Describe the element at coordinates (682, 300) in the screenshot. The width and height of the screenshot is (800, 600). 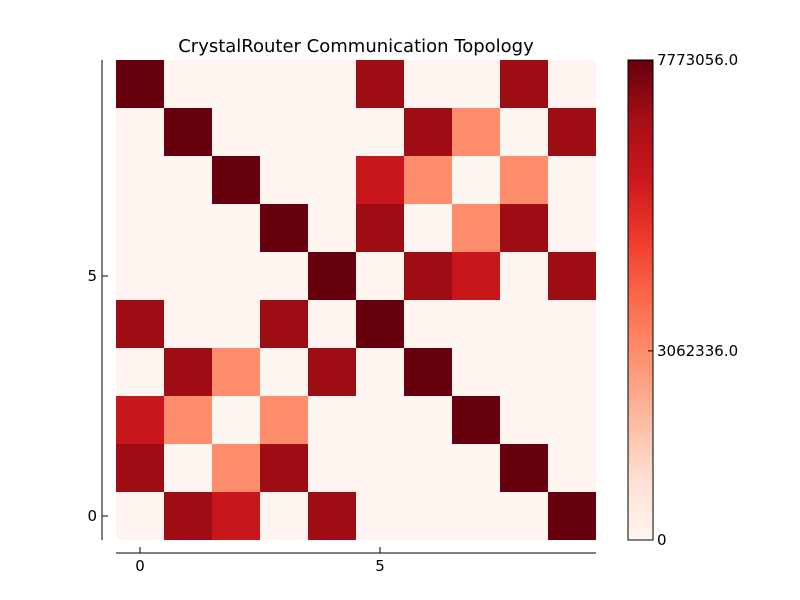
I see `colorbar: 0 3062336.0 7773056.0` at that location.